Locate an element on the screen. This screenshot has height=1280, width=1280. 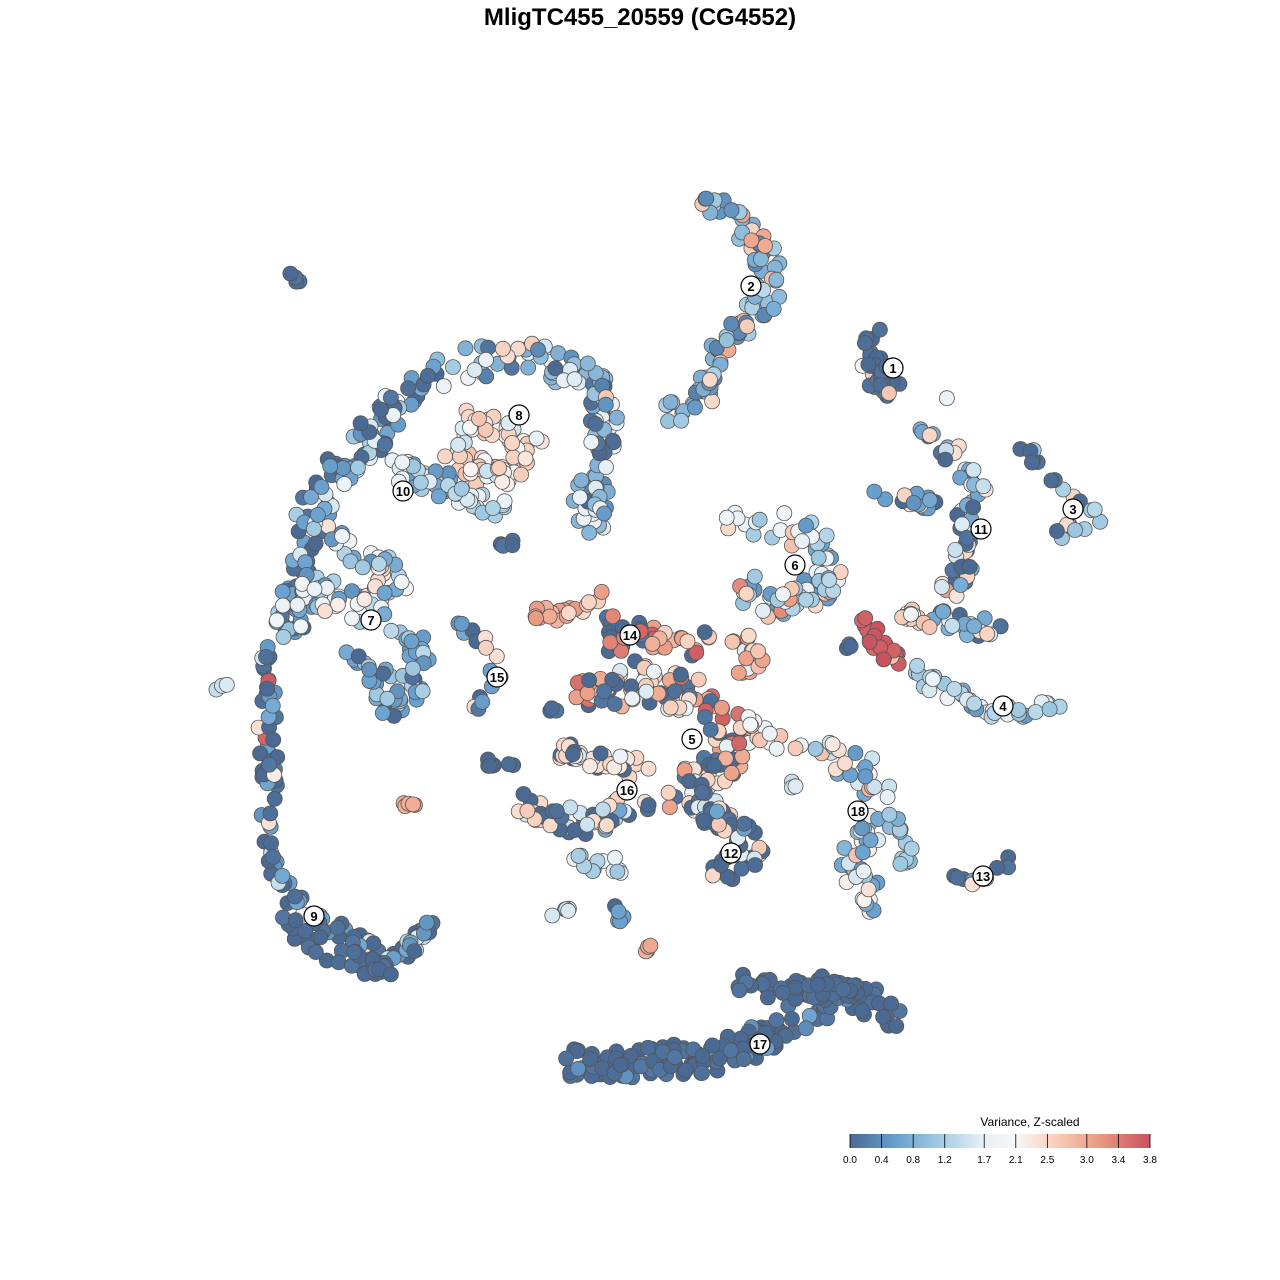
cluster-number: 17 is located at coordinates (760, 1044).